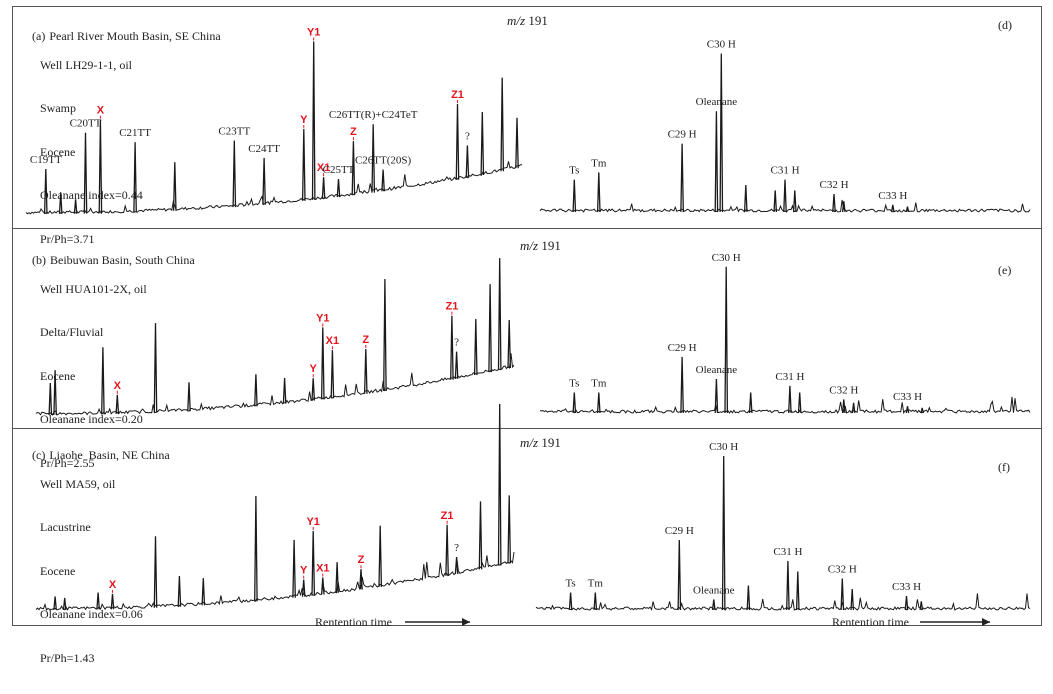  I want to click on info-c-line-1: Liaohe Basin, NE China, so click(109, 454).